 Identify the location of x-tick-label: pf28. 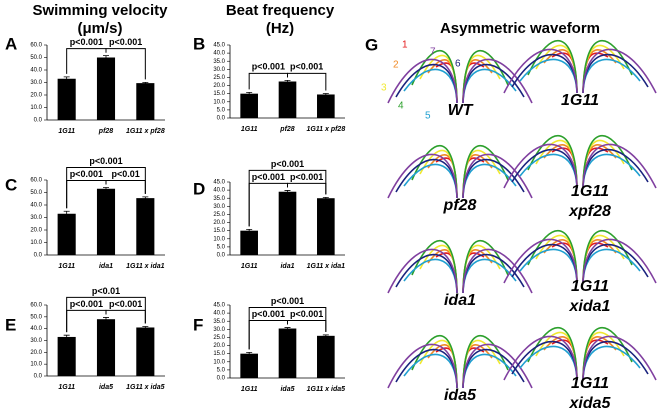
(287, 129).